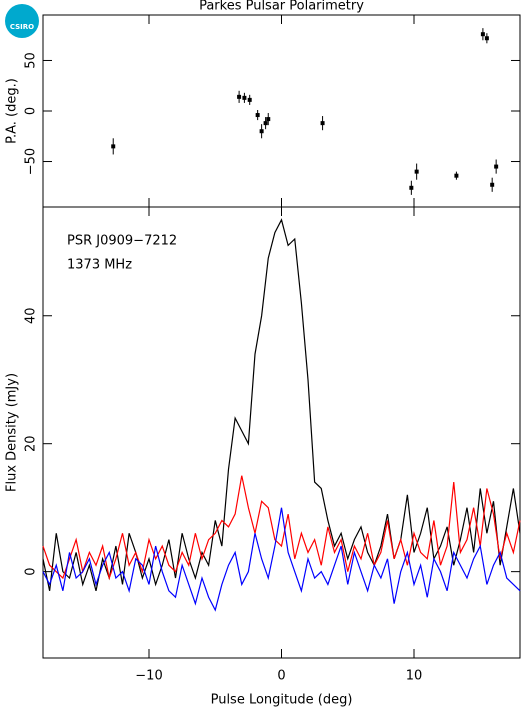 The height and width of the screenshot is (710, 522). Describe the element at coordinates (281, 7) in the screenshot. I see `chart-title: Parkes Pulsar Polarimetry` at that location.